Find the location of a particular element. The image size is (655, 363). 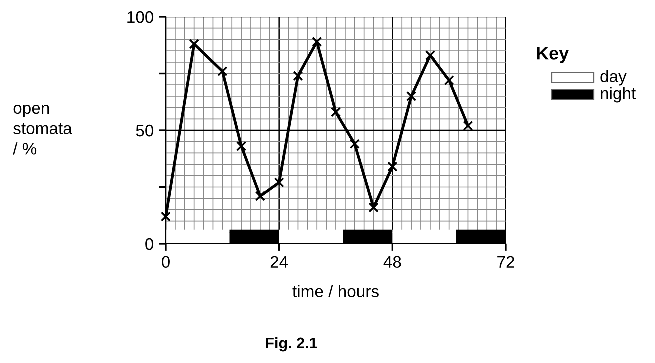

y-axis-title: open stomata / % is located at coordinates (42, 129).